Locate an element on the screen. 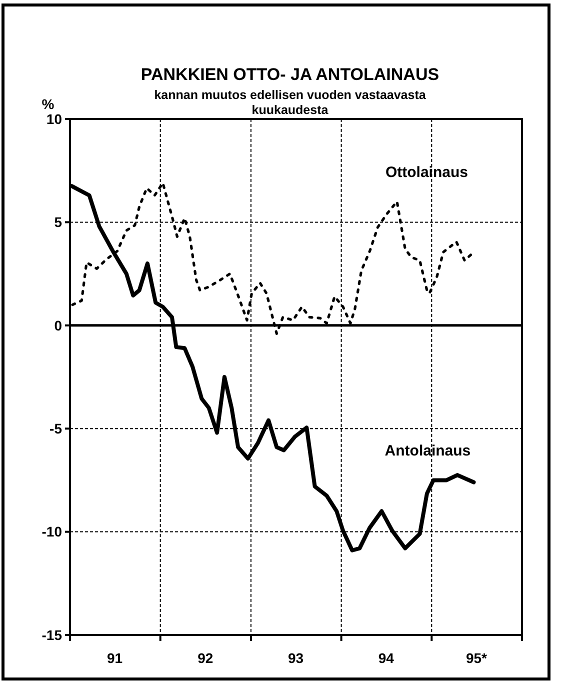 The height and width of the screenshot is (684, 565). x-tick-label: 92 is located at coordinates (206, 658).